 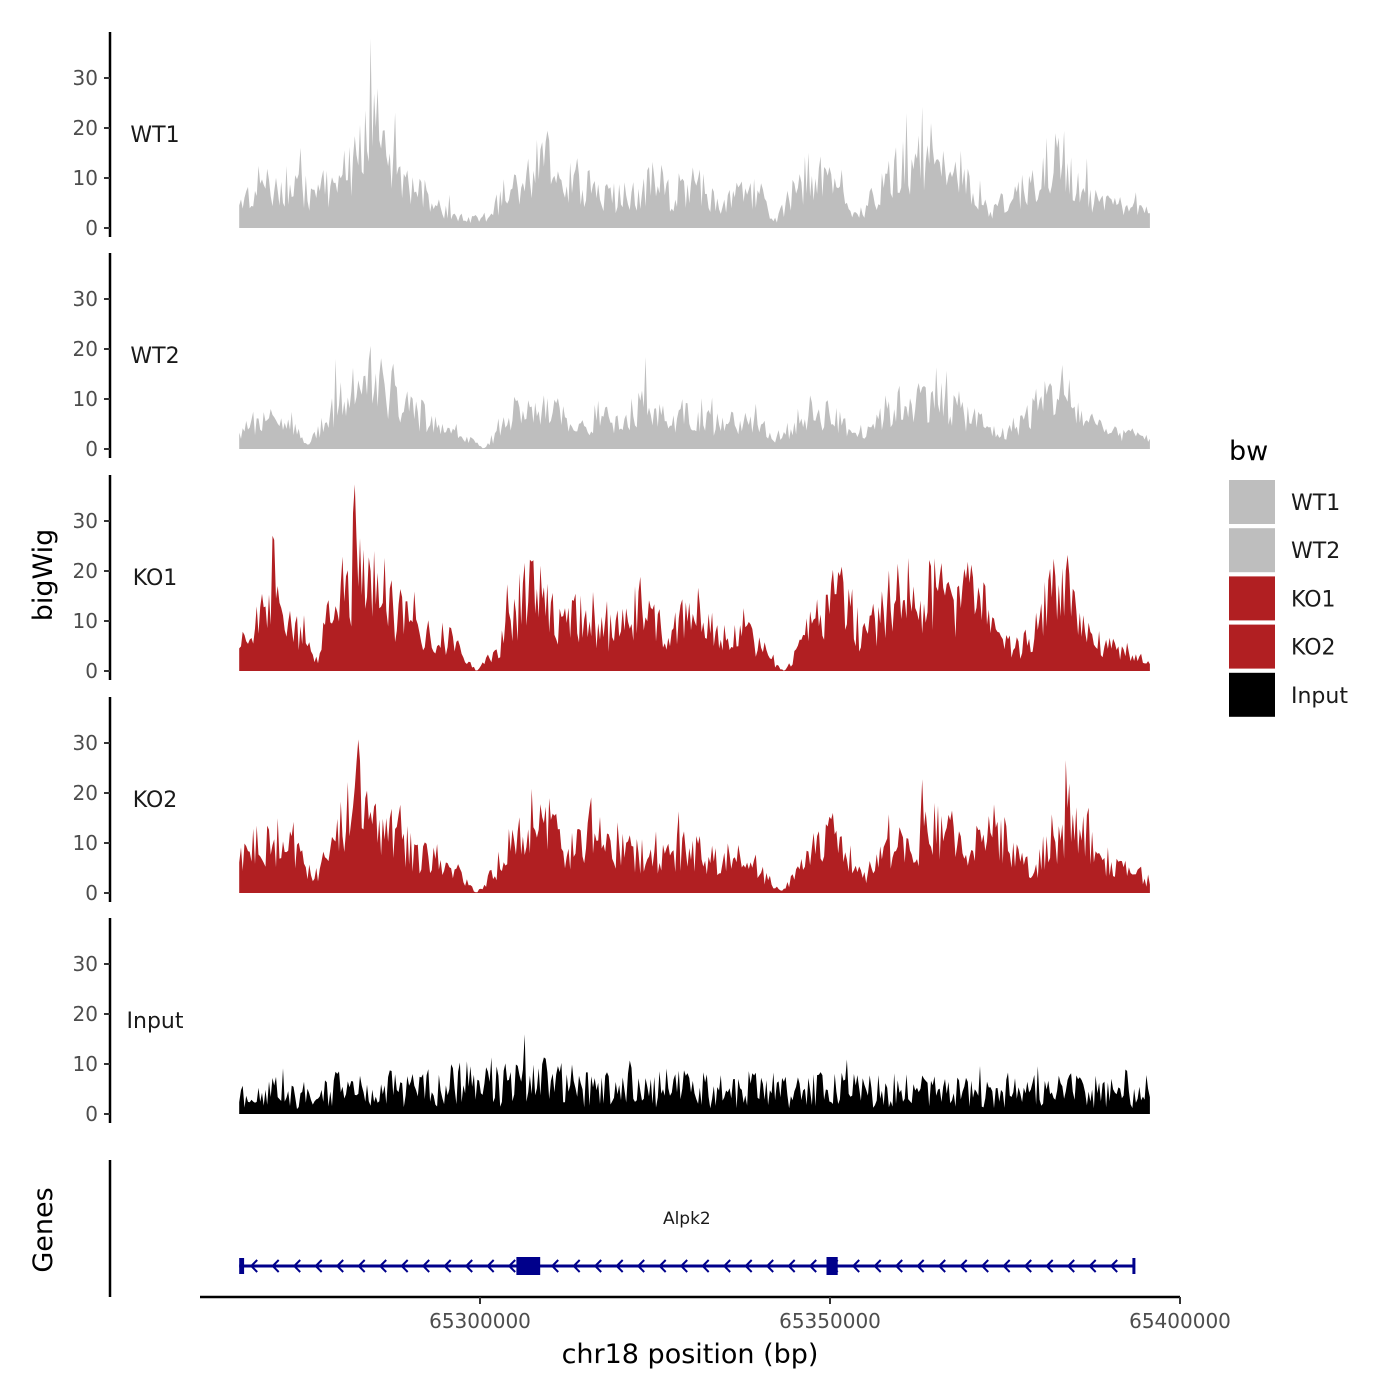 I want to click on track-ko1: 0 10 20 30 KO1, so click(x=611, y=579).